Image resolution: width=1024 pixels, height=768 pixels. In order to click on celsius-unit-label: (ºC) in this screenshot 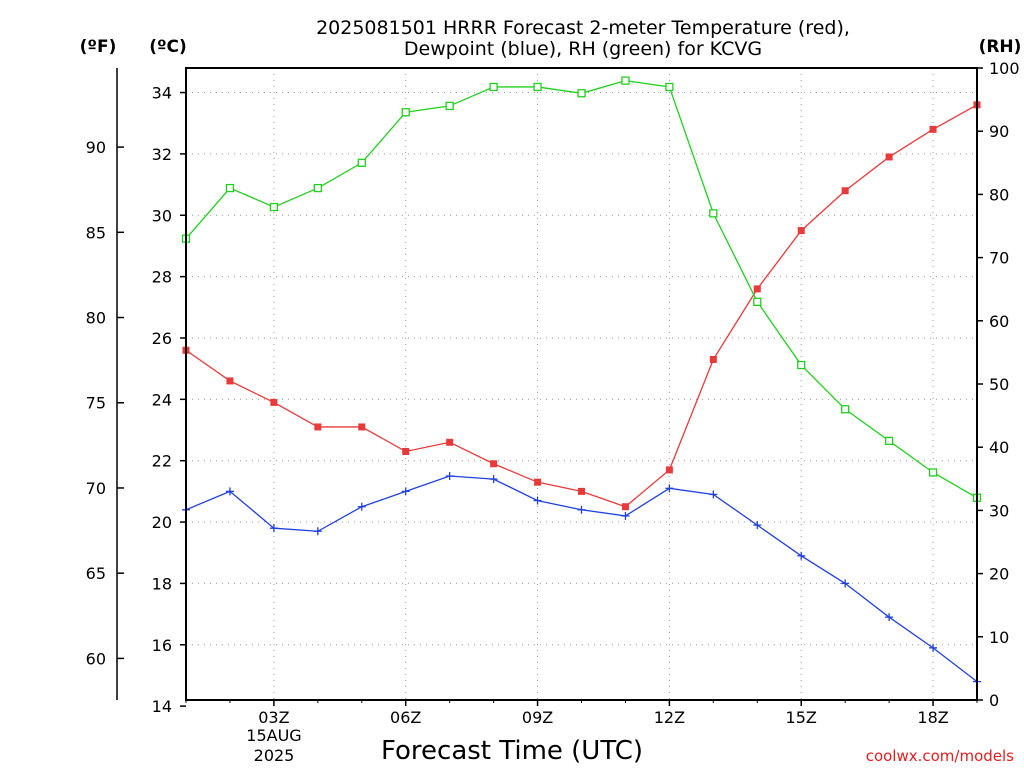, I will do `click(168, 47)`.